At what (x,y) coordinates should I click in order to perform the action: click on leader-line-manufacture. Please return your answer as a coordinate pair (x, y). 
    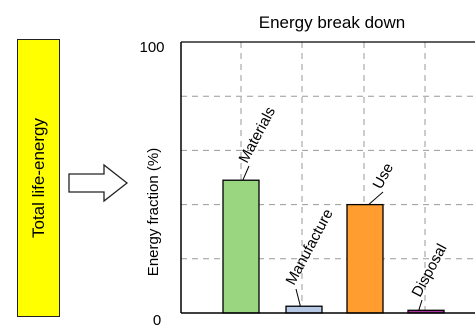
    Looking at the image, I should click on (298, 297).